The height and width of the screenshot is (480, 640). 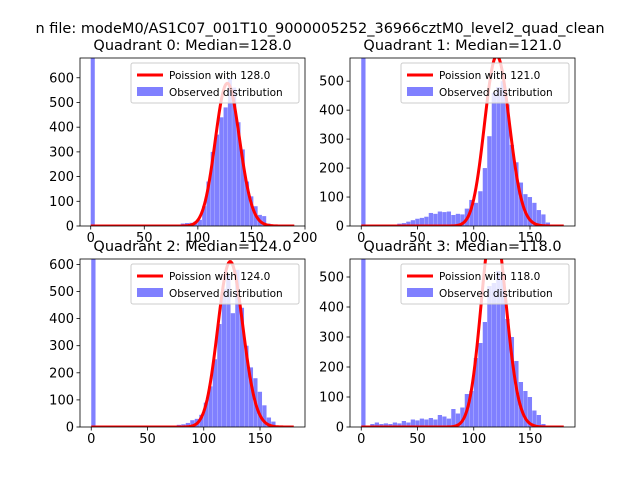 What do you see at coordinates (305, 238) in the screenshot?
I see `x-tick-label: 200` at bounding box center [305, 238].